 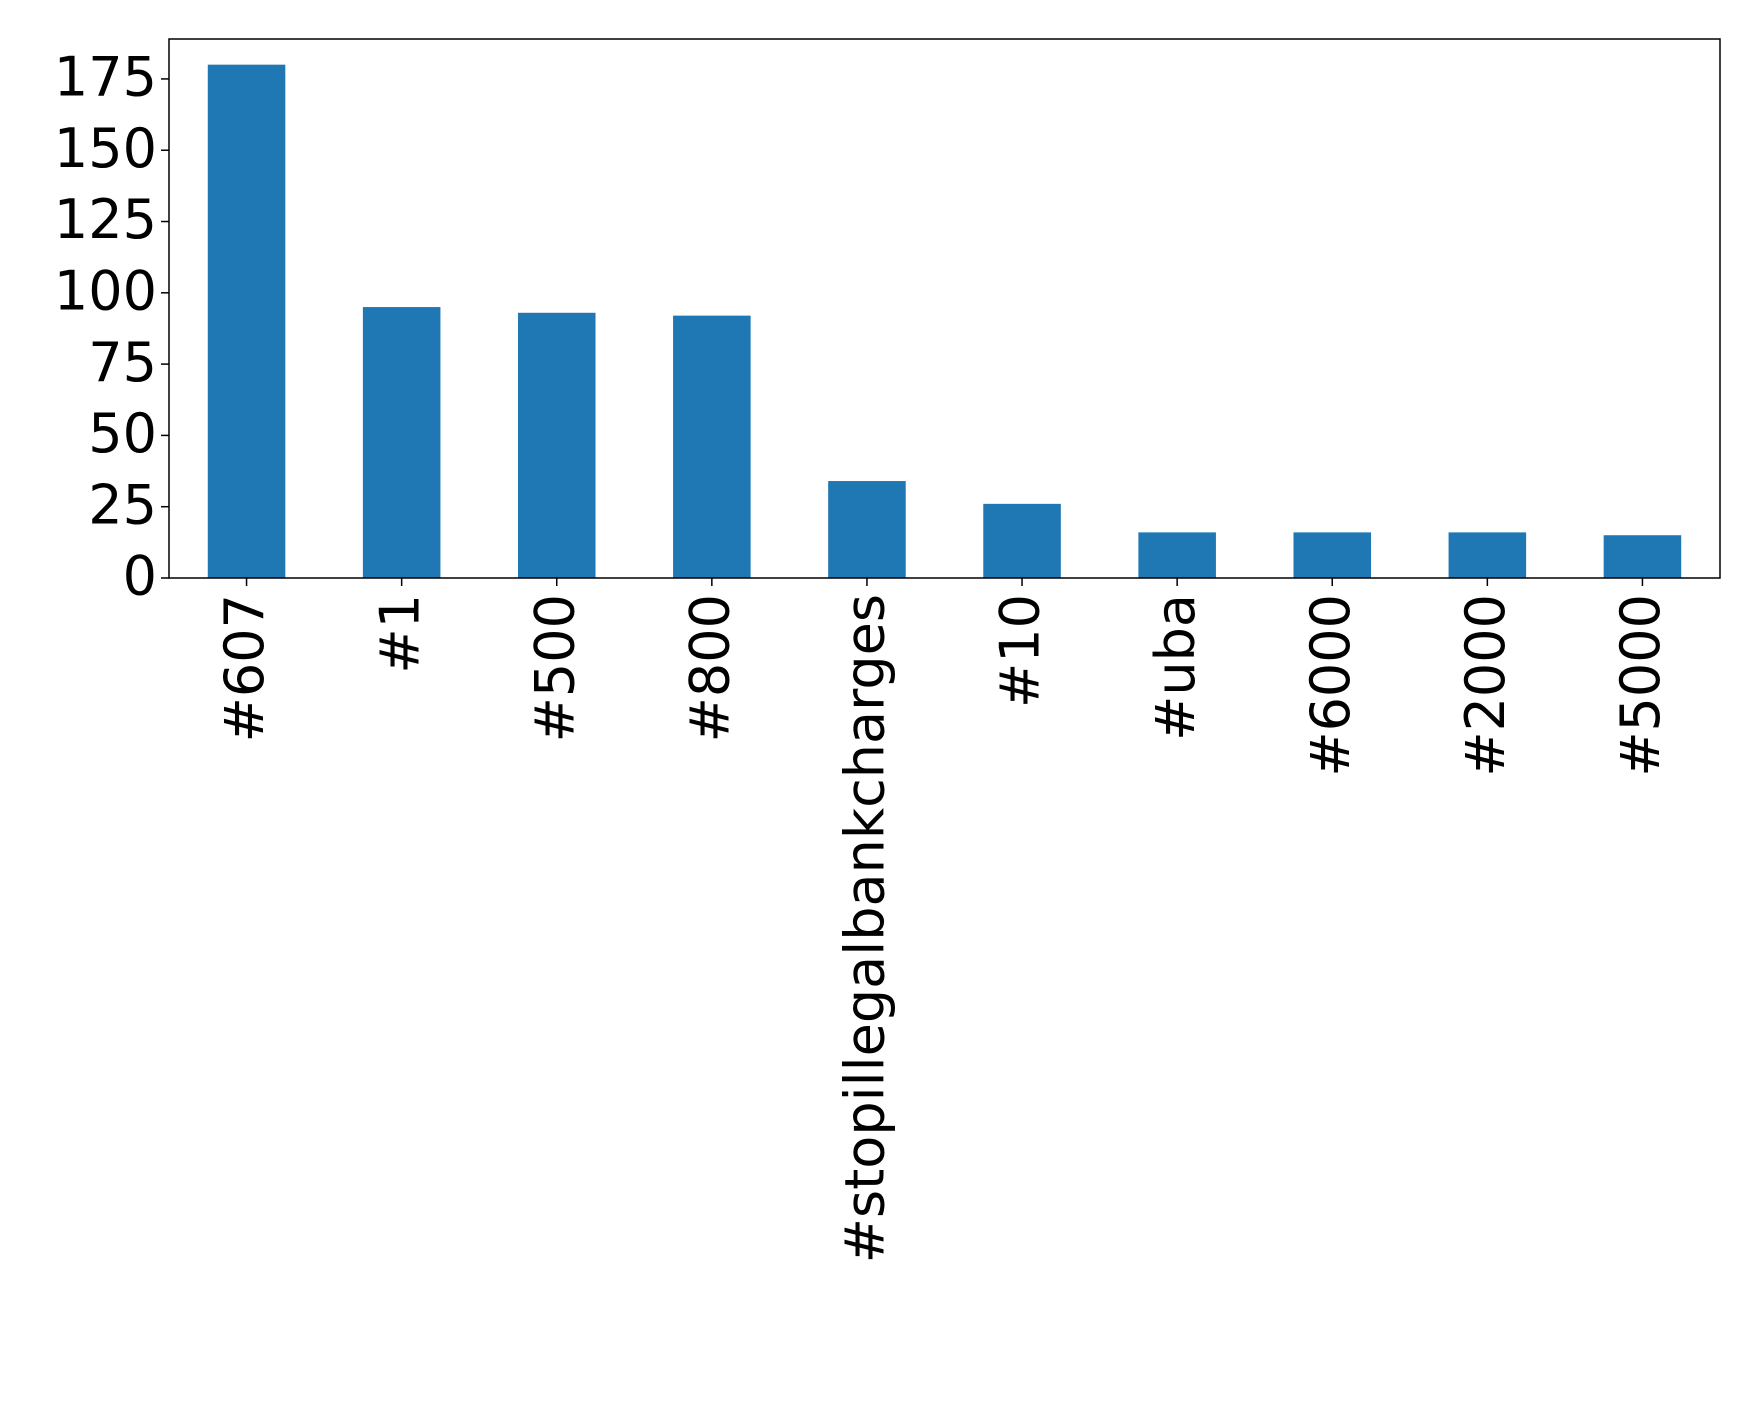 I want to click on y-tick-label: 100, so click(x=105, y=290).